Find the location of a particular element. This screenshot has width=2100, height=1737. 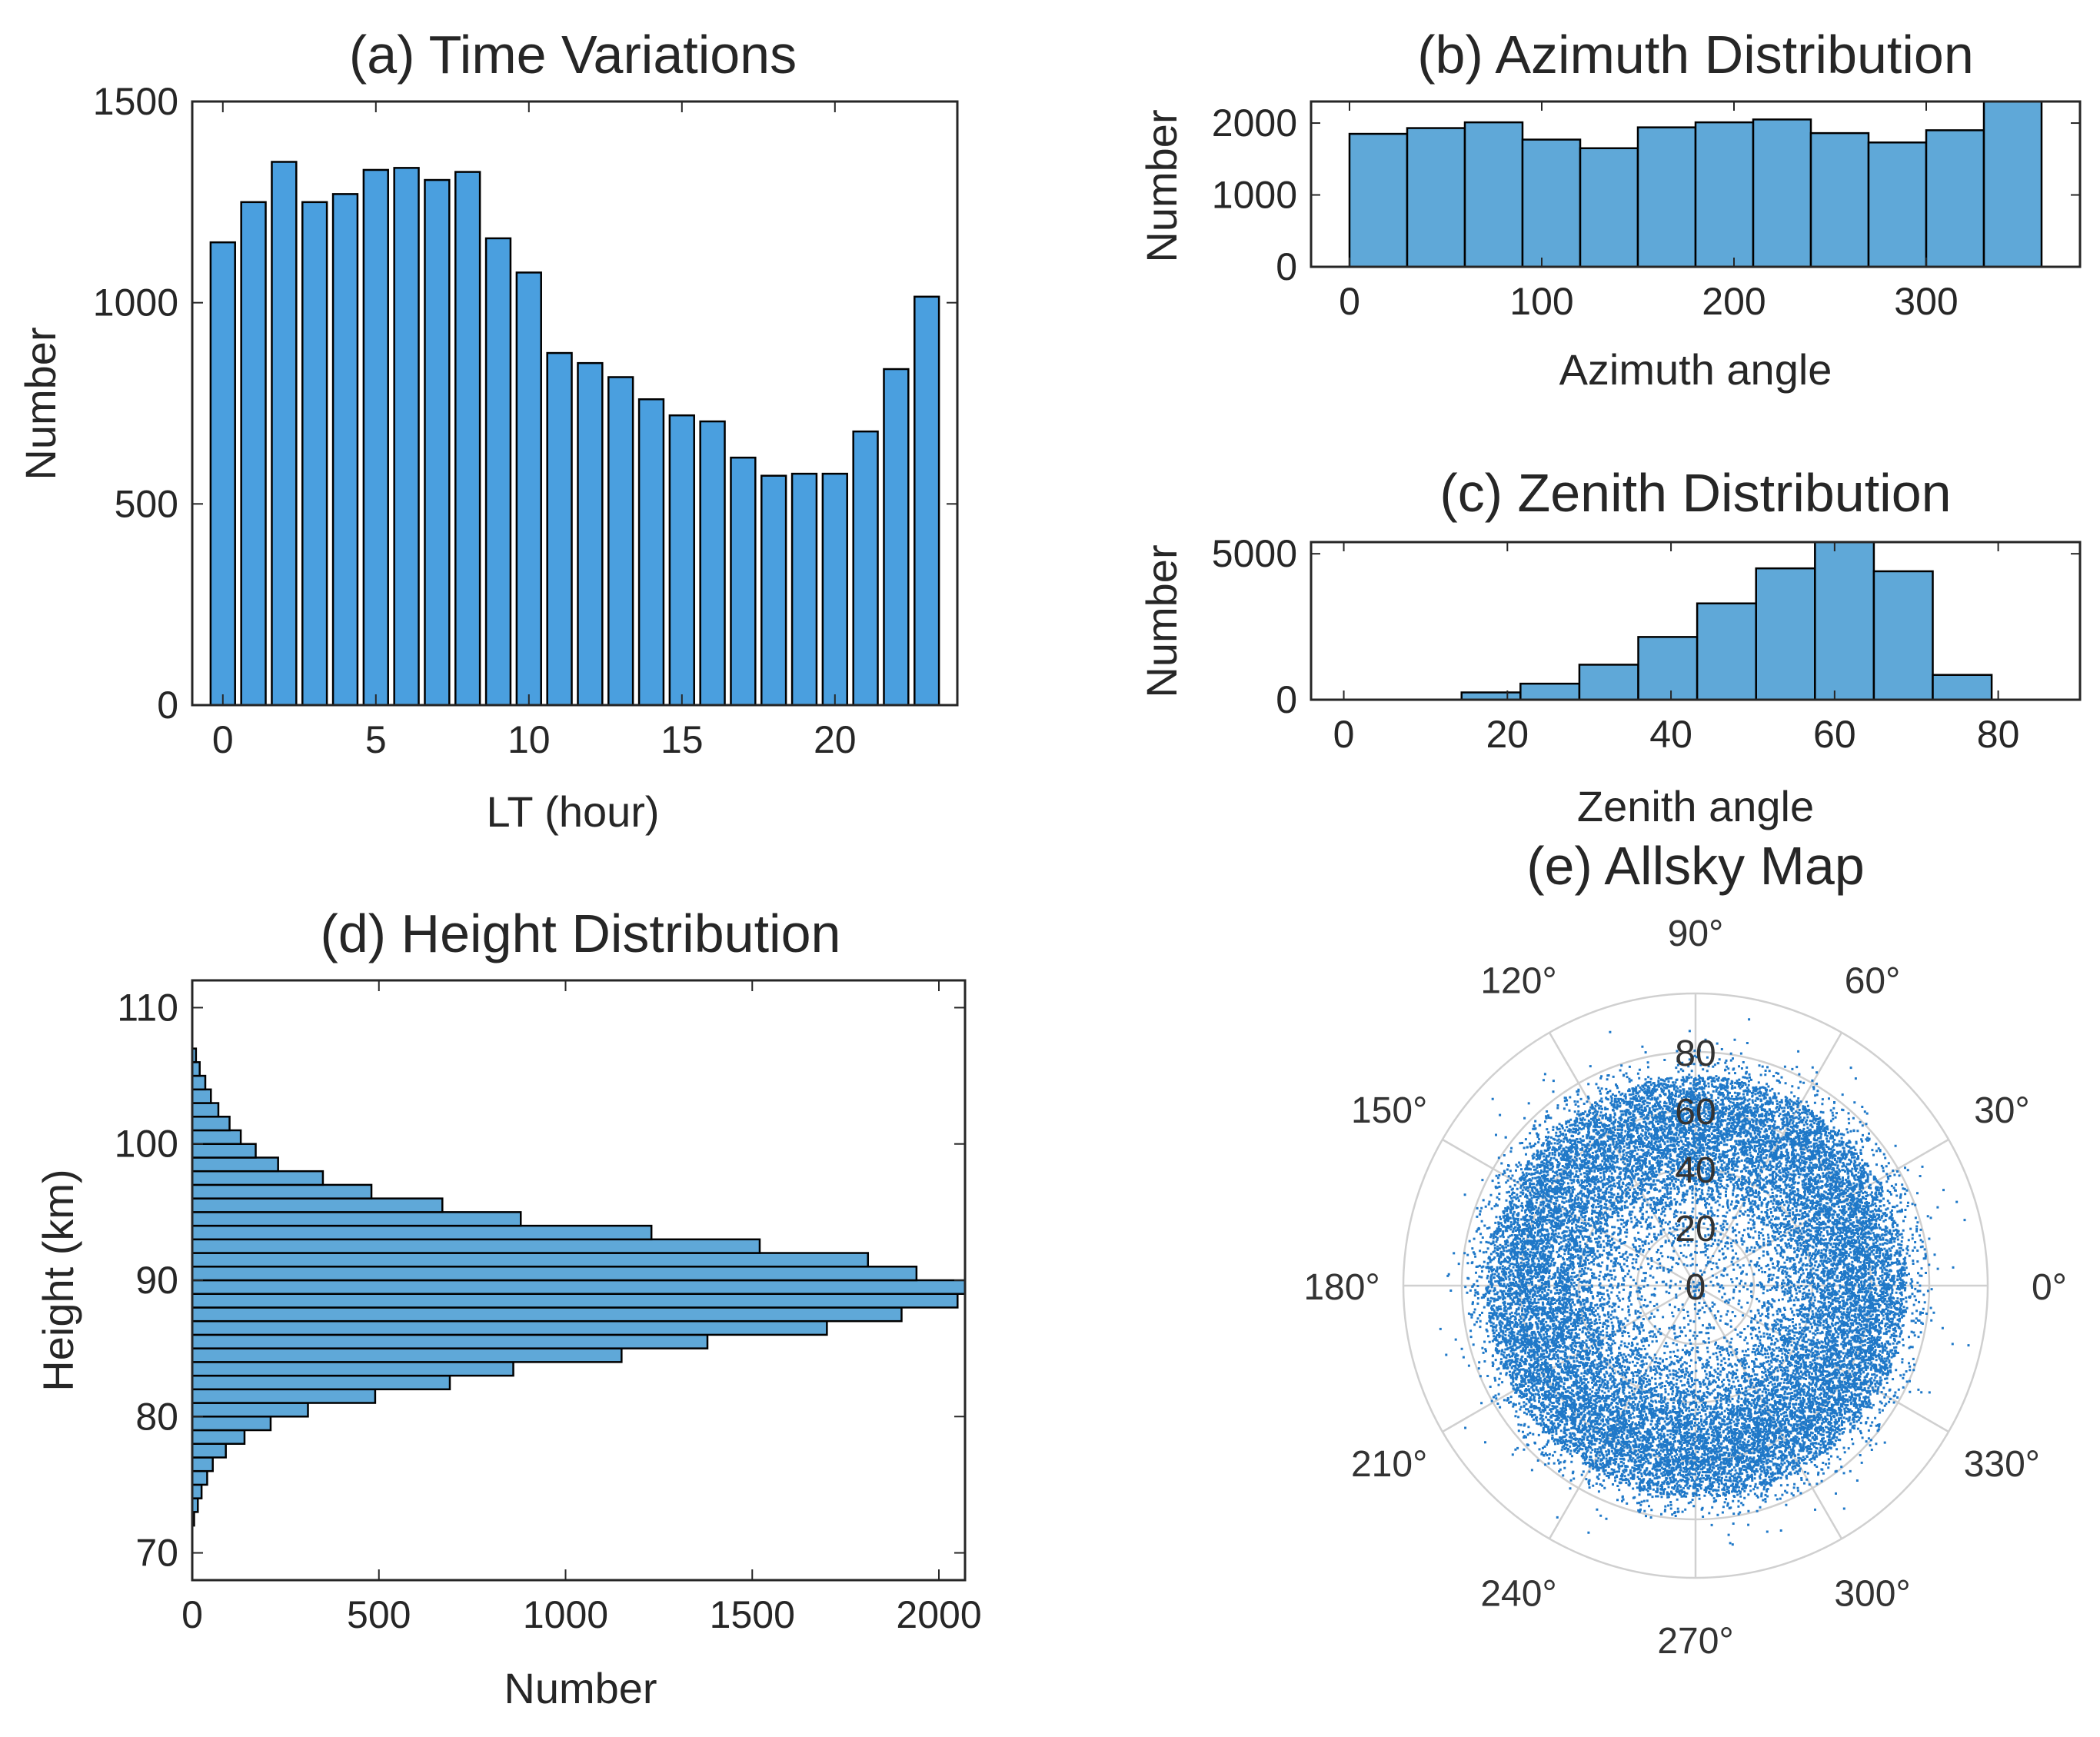

panel-e-title: (e) Allsky Map is located at coordinates (1696, 866).